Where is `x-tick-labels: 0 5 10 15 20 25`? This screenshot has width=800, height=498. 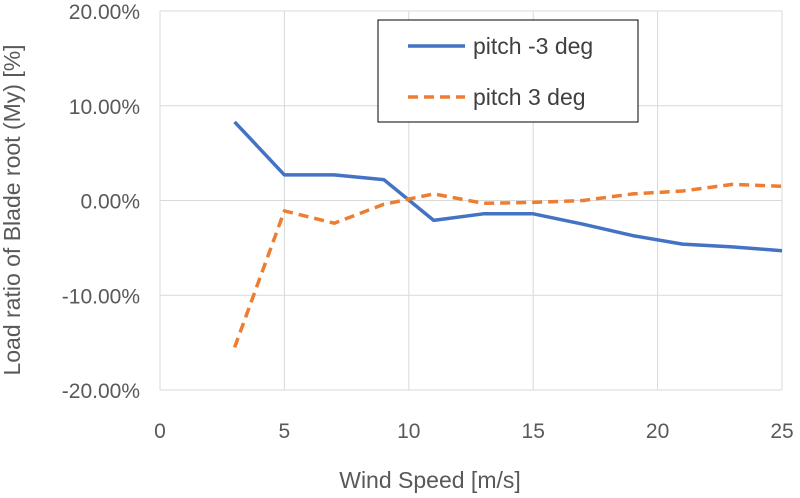 x-tick-labels: 0 5 10 15 20 25 is located at coordinates (474, 431).